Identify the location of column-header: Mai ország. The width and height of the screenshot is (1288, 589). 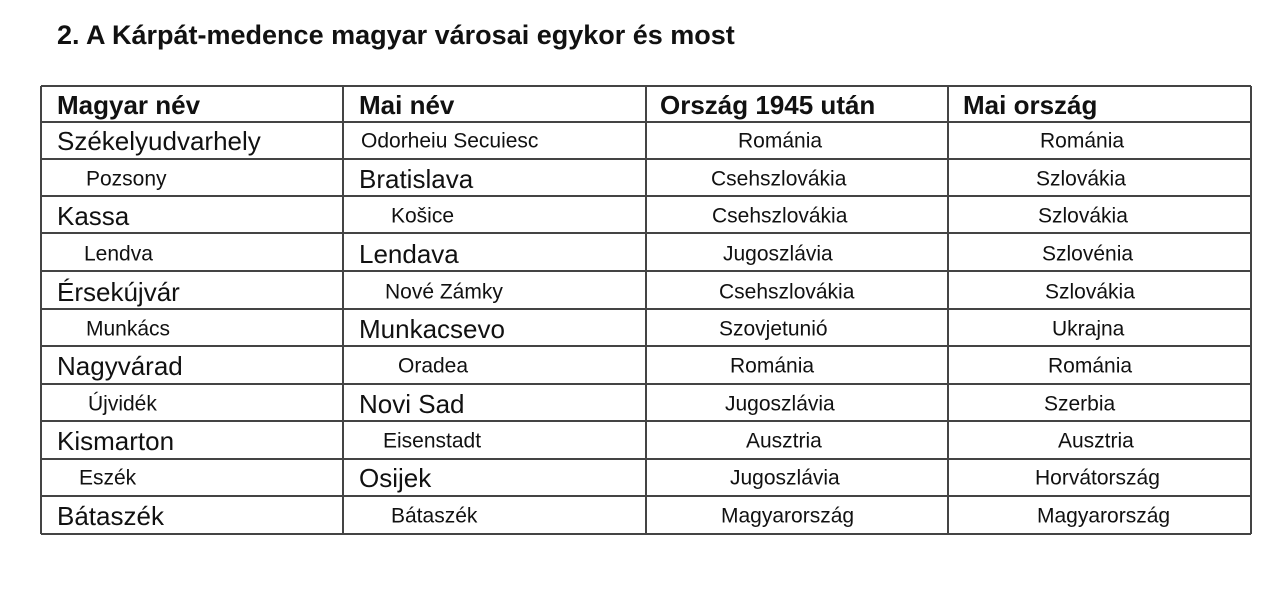
(1030, 105).